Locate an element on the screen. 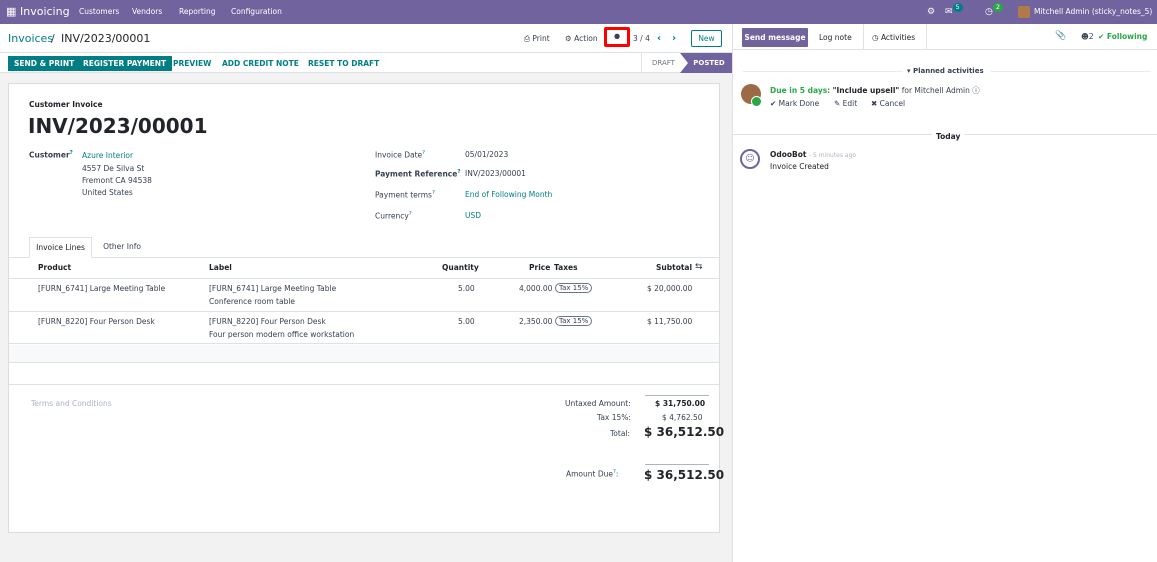 This screenshot has width=1157, height=562. untaxed-amount: $ 31,750.00 is located at coordinates (680, 403).